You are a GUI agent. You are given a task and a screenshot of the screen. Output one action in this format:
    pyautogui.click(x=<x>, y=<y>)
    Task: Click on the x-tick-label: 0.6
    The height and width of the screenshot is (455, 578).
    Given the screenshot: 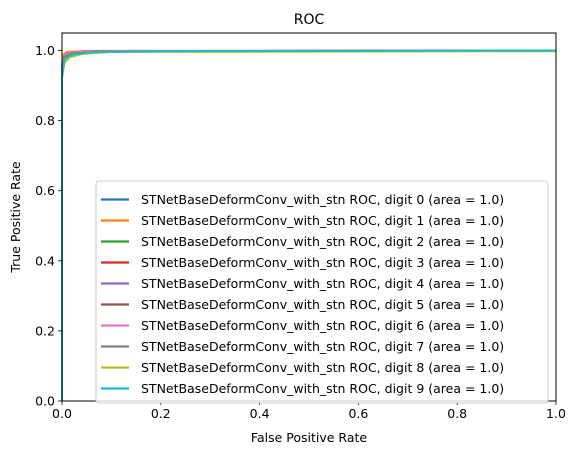 What is the action you would take?
    pyautogui.click(x=358, y=413)
    